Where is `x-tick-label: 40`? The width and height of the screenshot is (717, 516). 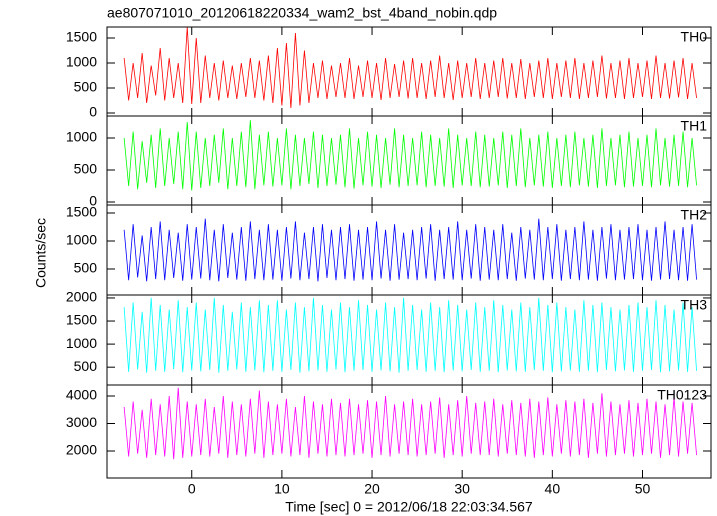 x-tick-label: 40 is located at coordinates (553, 489).